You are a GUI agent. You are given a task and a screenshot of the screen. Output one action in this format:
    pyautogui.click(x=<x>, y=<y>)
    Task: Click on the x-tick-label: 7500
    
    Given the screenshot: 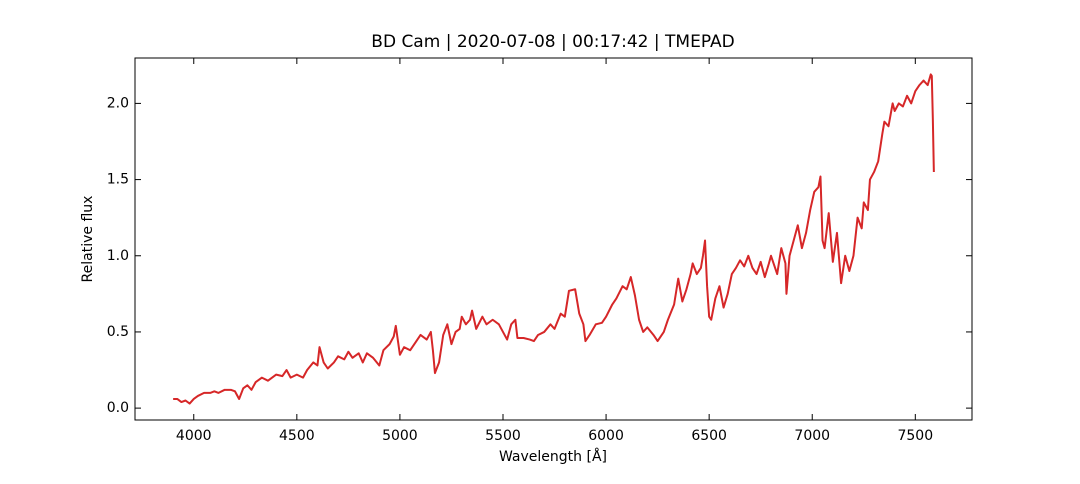 What is the action you would take?
    pyautogui.click(x=915, y=436)
    